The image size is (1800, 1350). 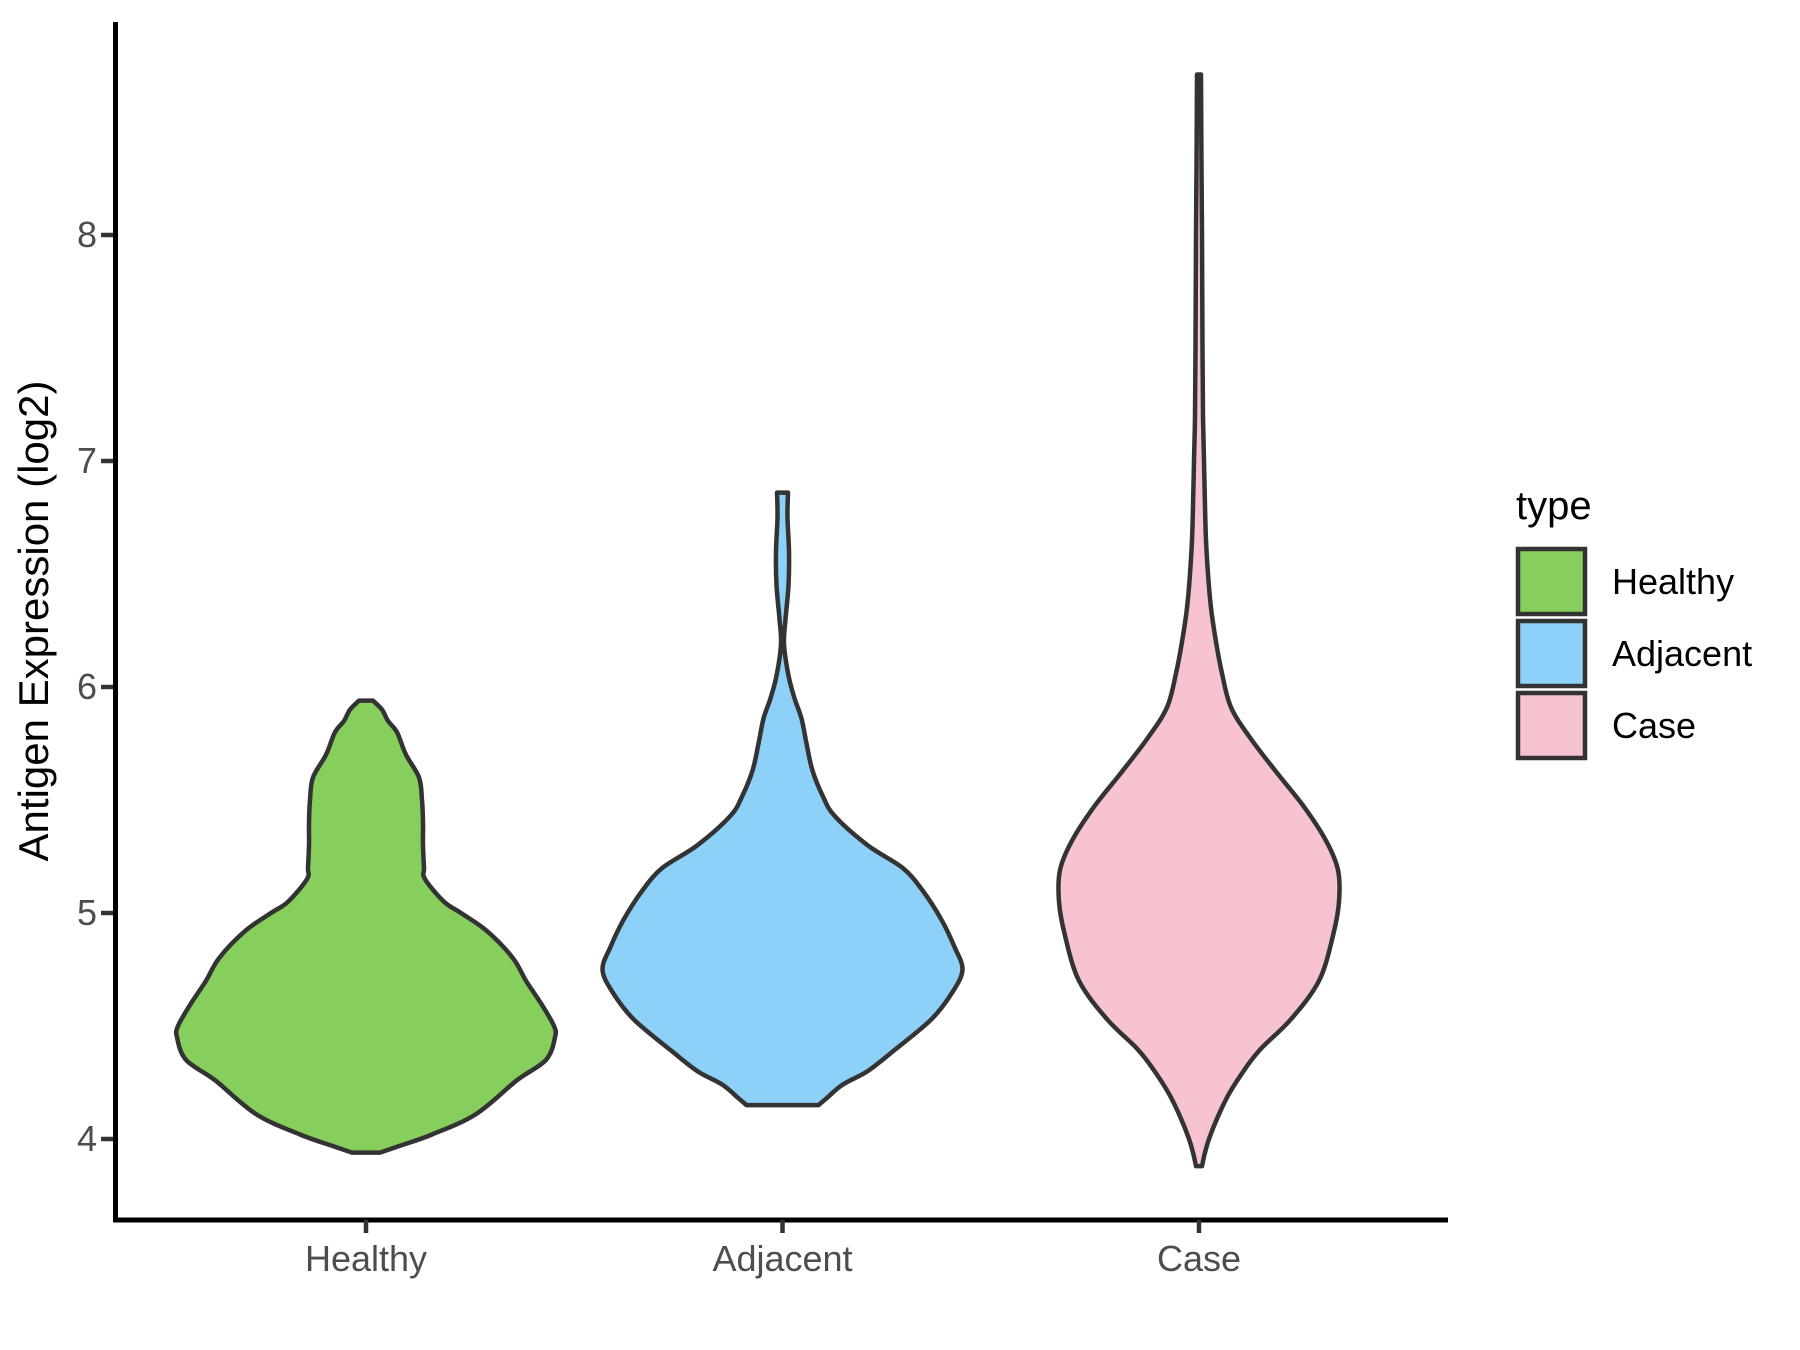 I want to click on y-ticks: 8 7 6 5 4, so click(x=95, y=686).